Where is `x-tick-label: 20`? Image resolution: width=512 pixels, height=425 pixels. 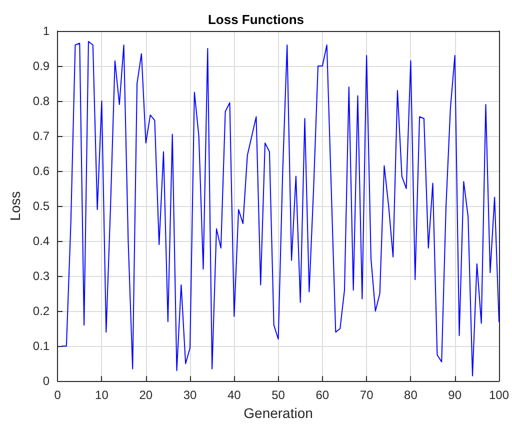 x-tick-label: 20 is located at coordinates (146, 395).